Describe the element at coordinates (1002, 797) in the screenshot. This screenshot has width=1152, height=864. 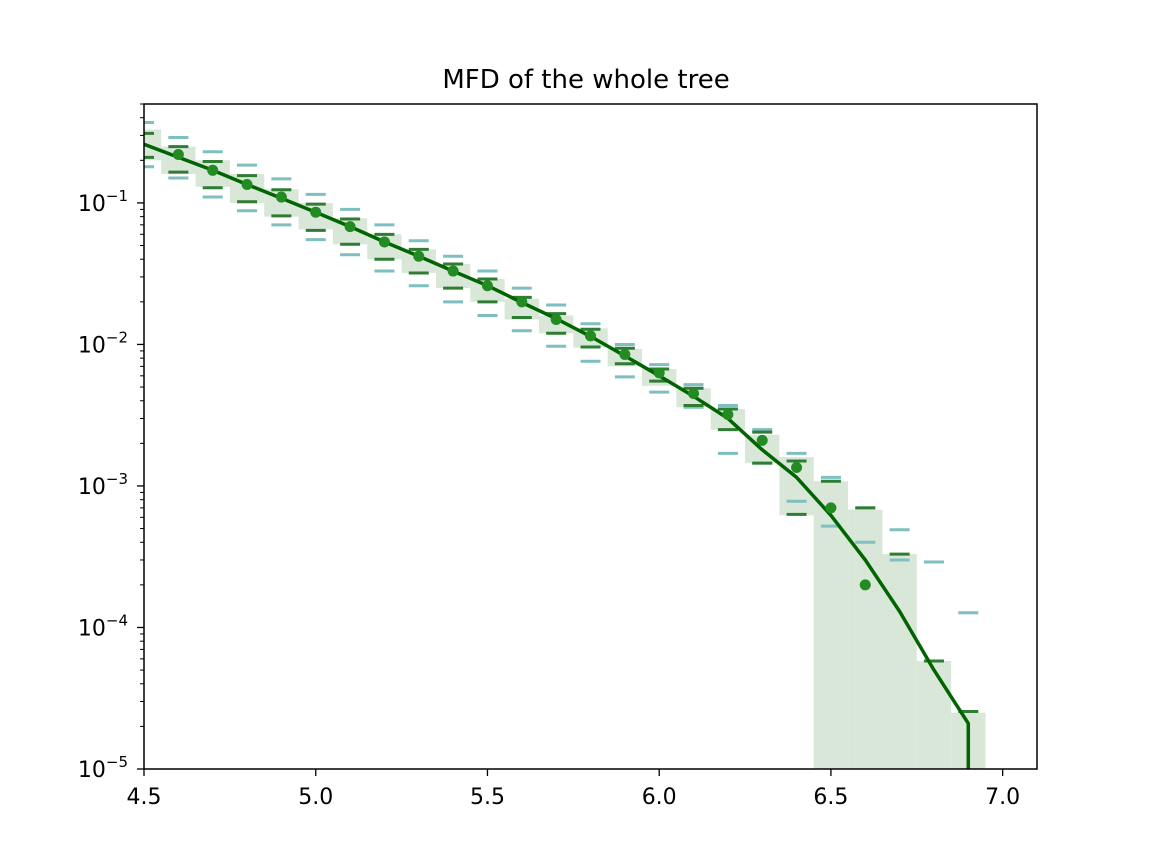
I see `x-tick-label: 7.0` at that location.